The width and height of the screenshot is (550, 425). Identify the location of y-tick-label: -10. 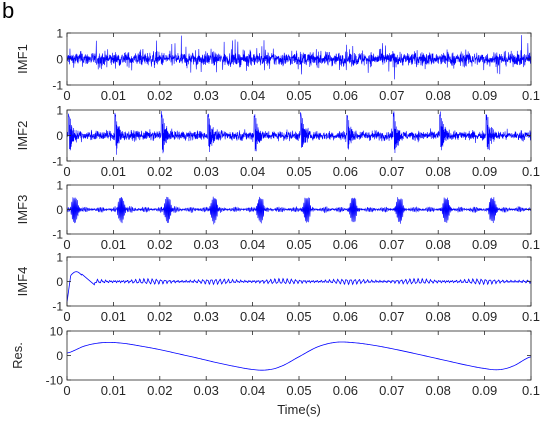
(55, 381).